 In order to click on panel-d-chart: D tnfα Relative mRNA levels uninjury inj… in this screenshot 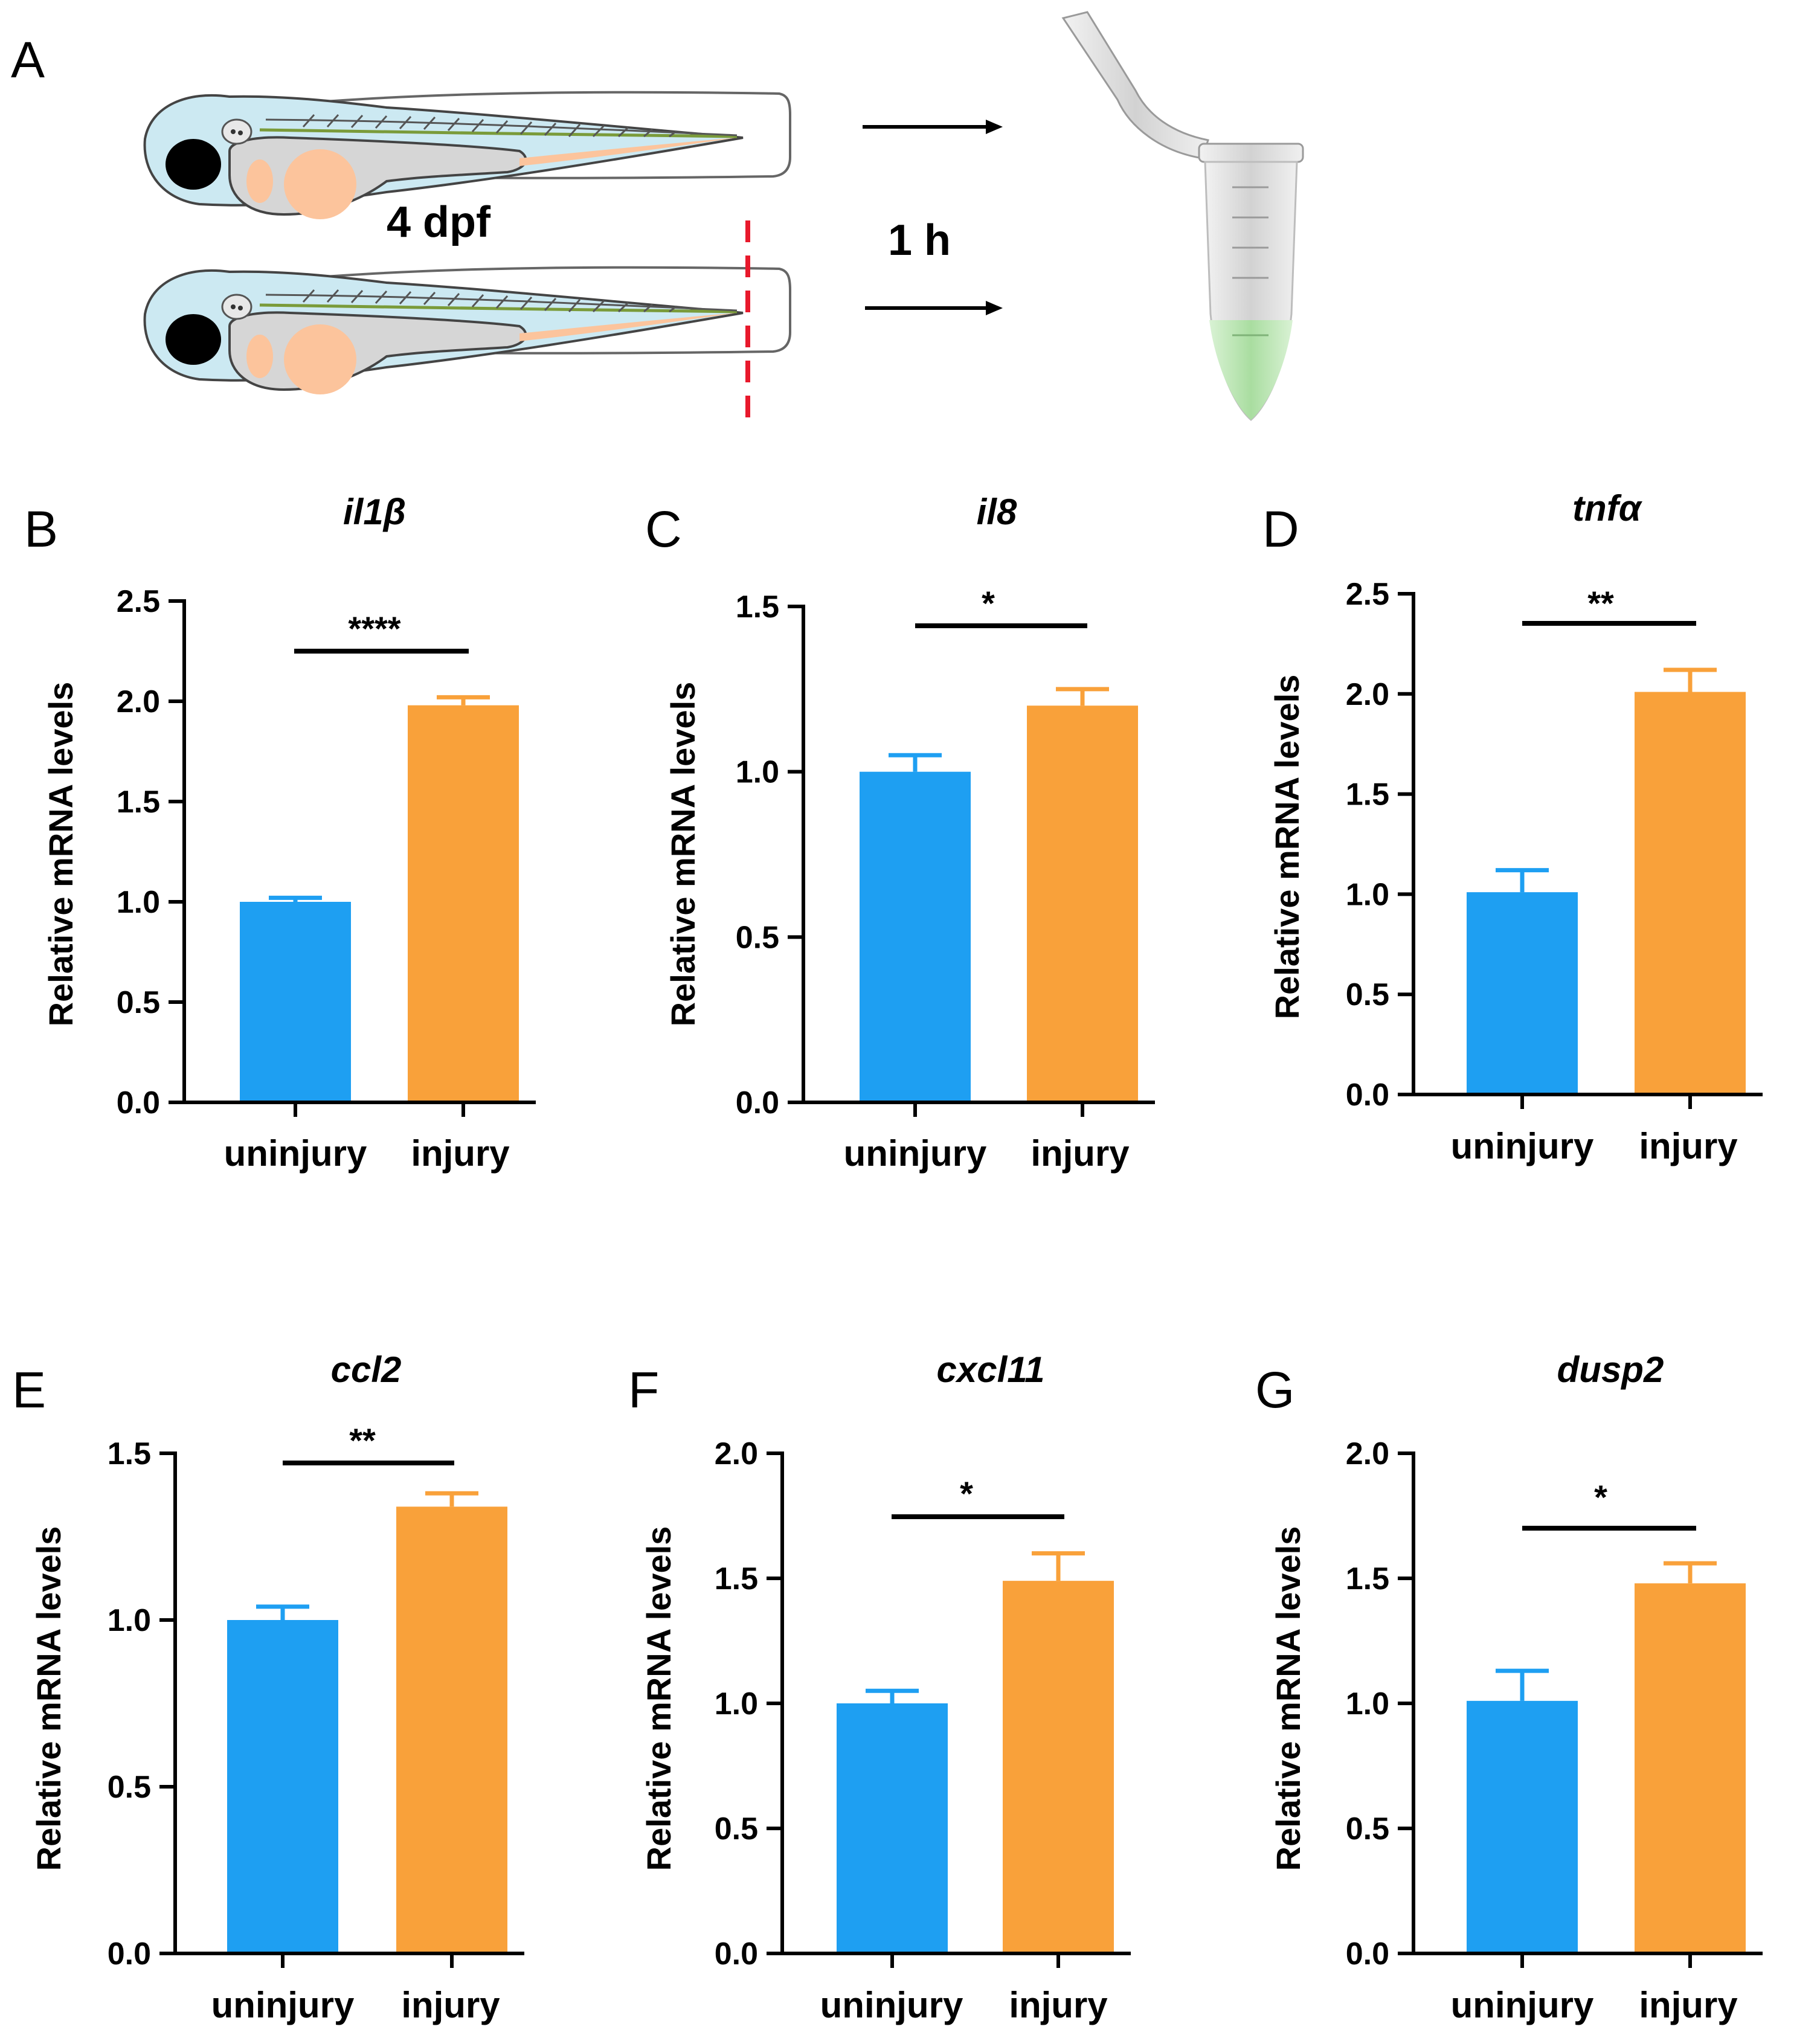, I will do `click(1513, 827)`.